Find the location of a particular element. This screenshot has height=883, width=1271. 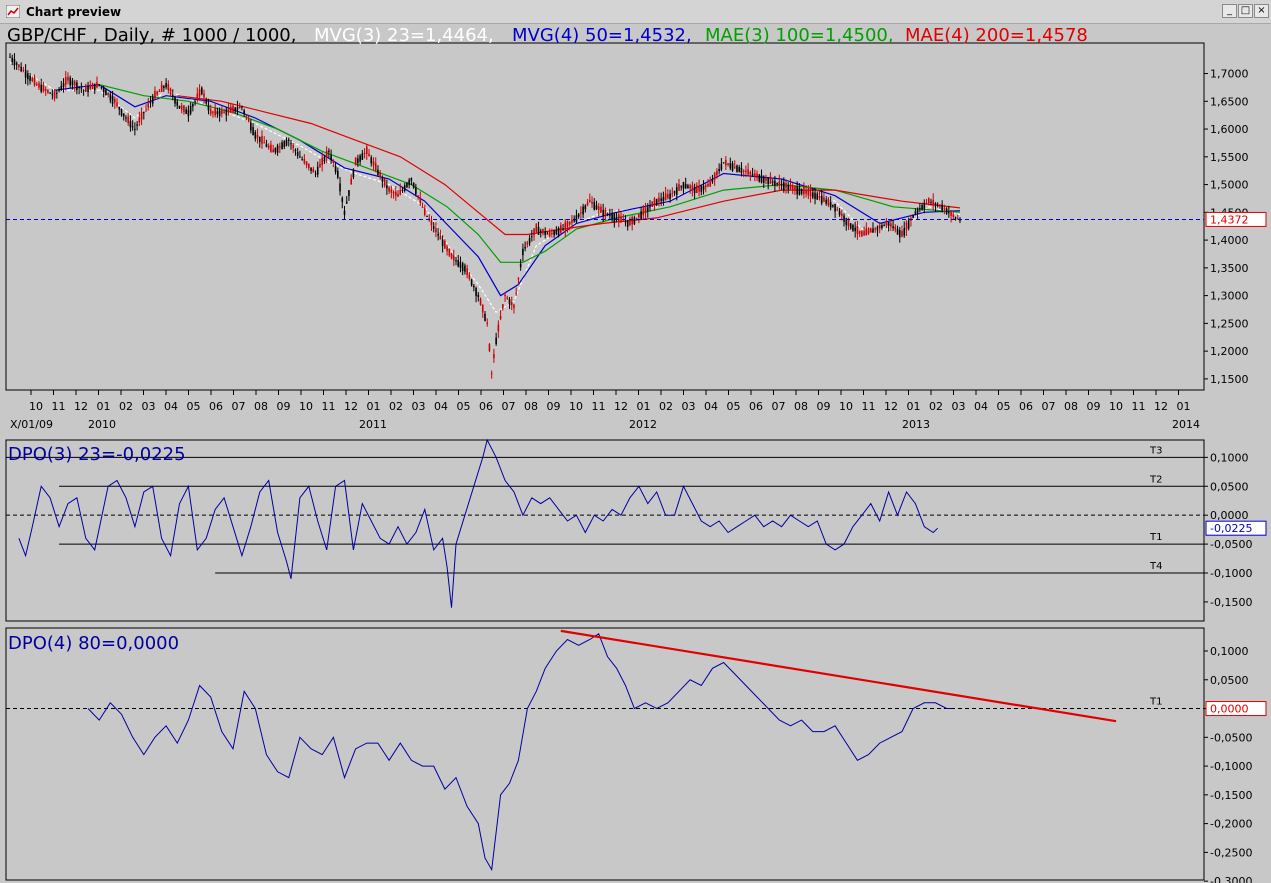

x-month-label: 07 is located at coordinates (779, 406).